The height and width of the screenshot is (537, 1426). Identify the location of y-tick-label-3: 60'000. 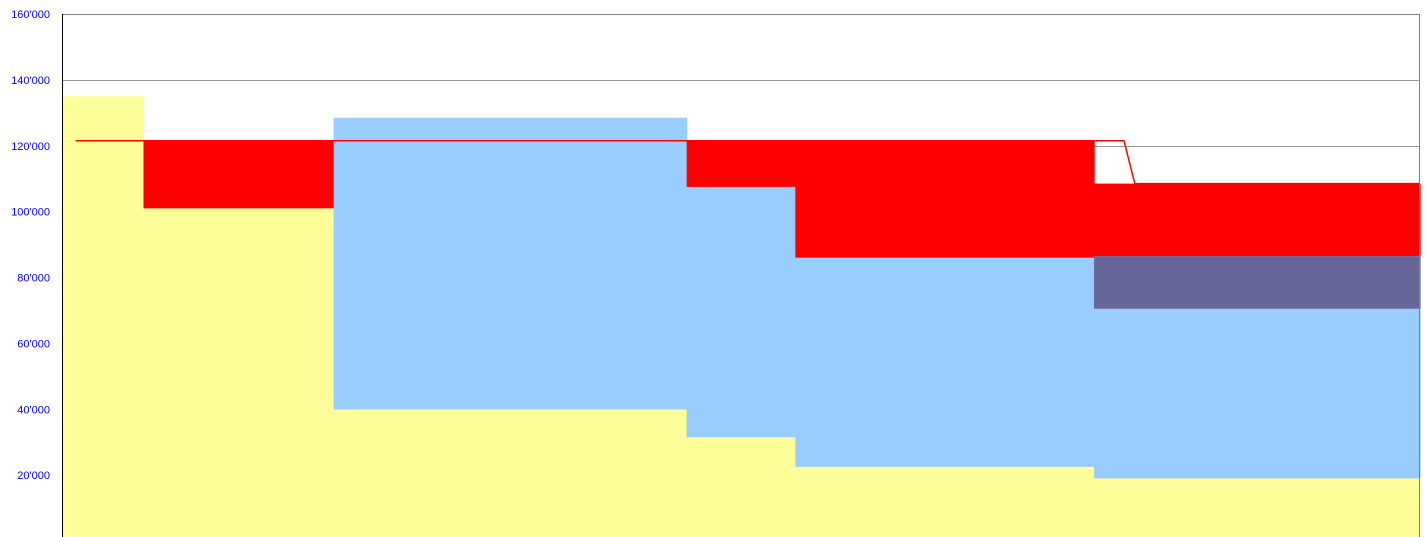
(33, 344).